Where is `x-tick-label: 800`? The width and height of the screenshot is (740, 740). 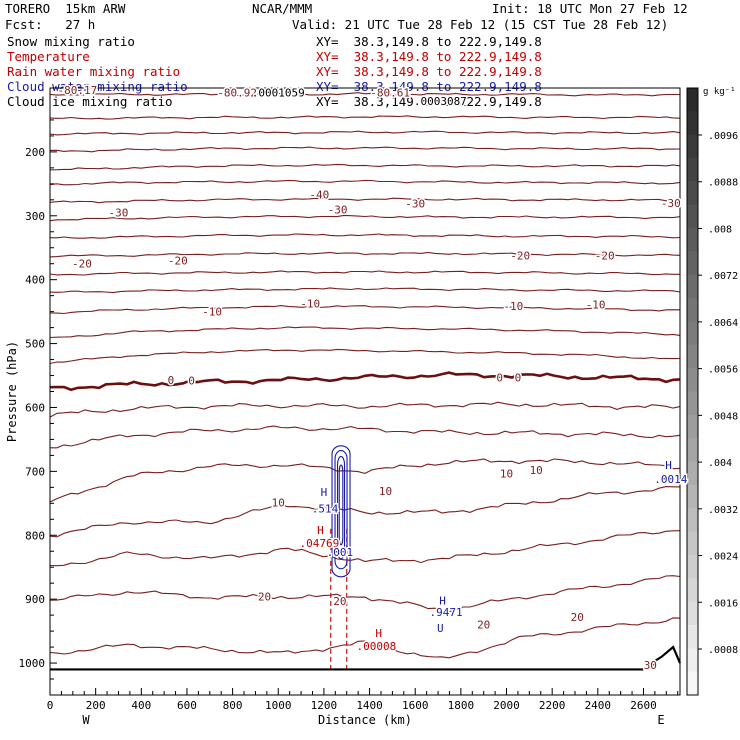 x-tick-label: 800 is located at coordinates (233, 705).